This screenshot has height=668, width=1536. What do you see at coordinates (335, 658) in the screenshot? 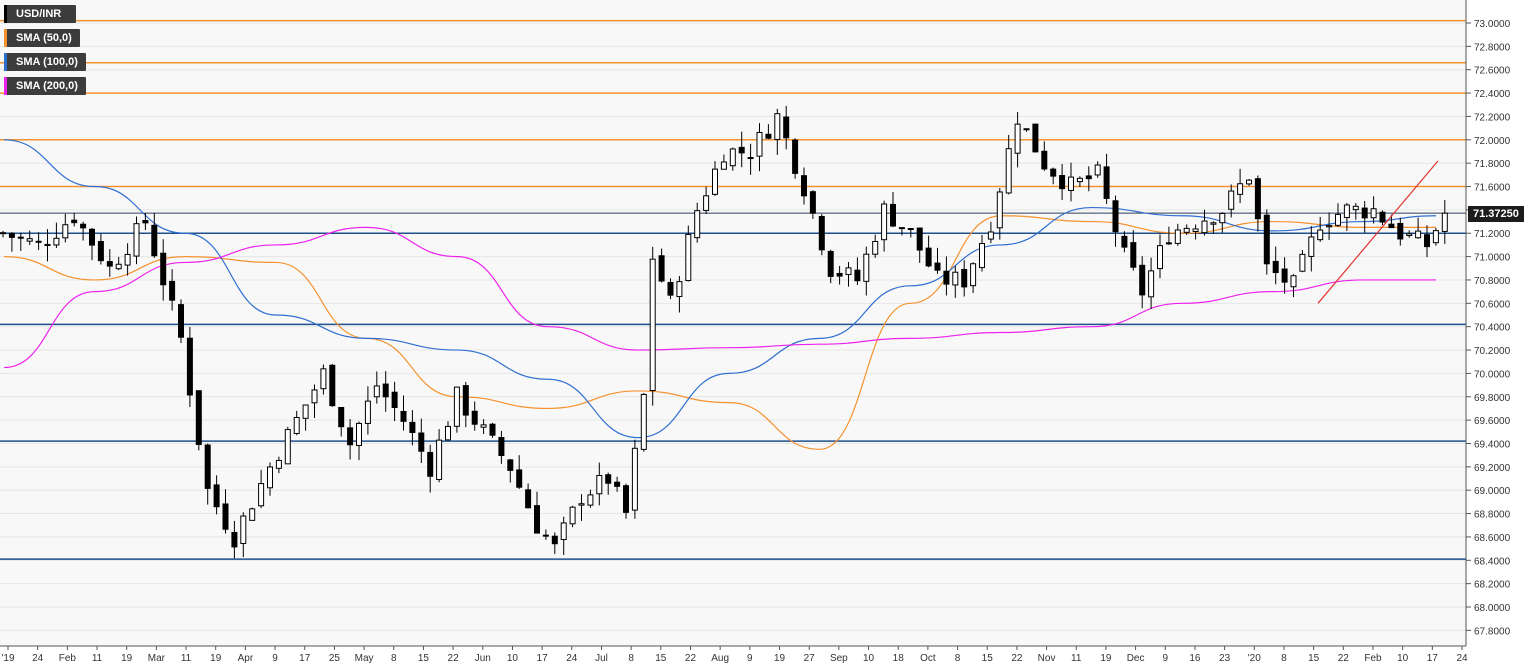
I see `x-tick-label: 25` at bounding box center [335, 658].